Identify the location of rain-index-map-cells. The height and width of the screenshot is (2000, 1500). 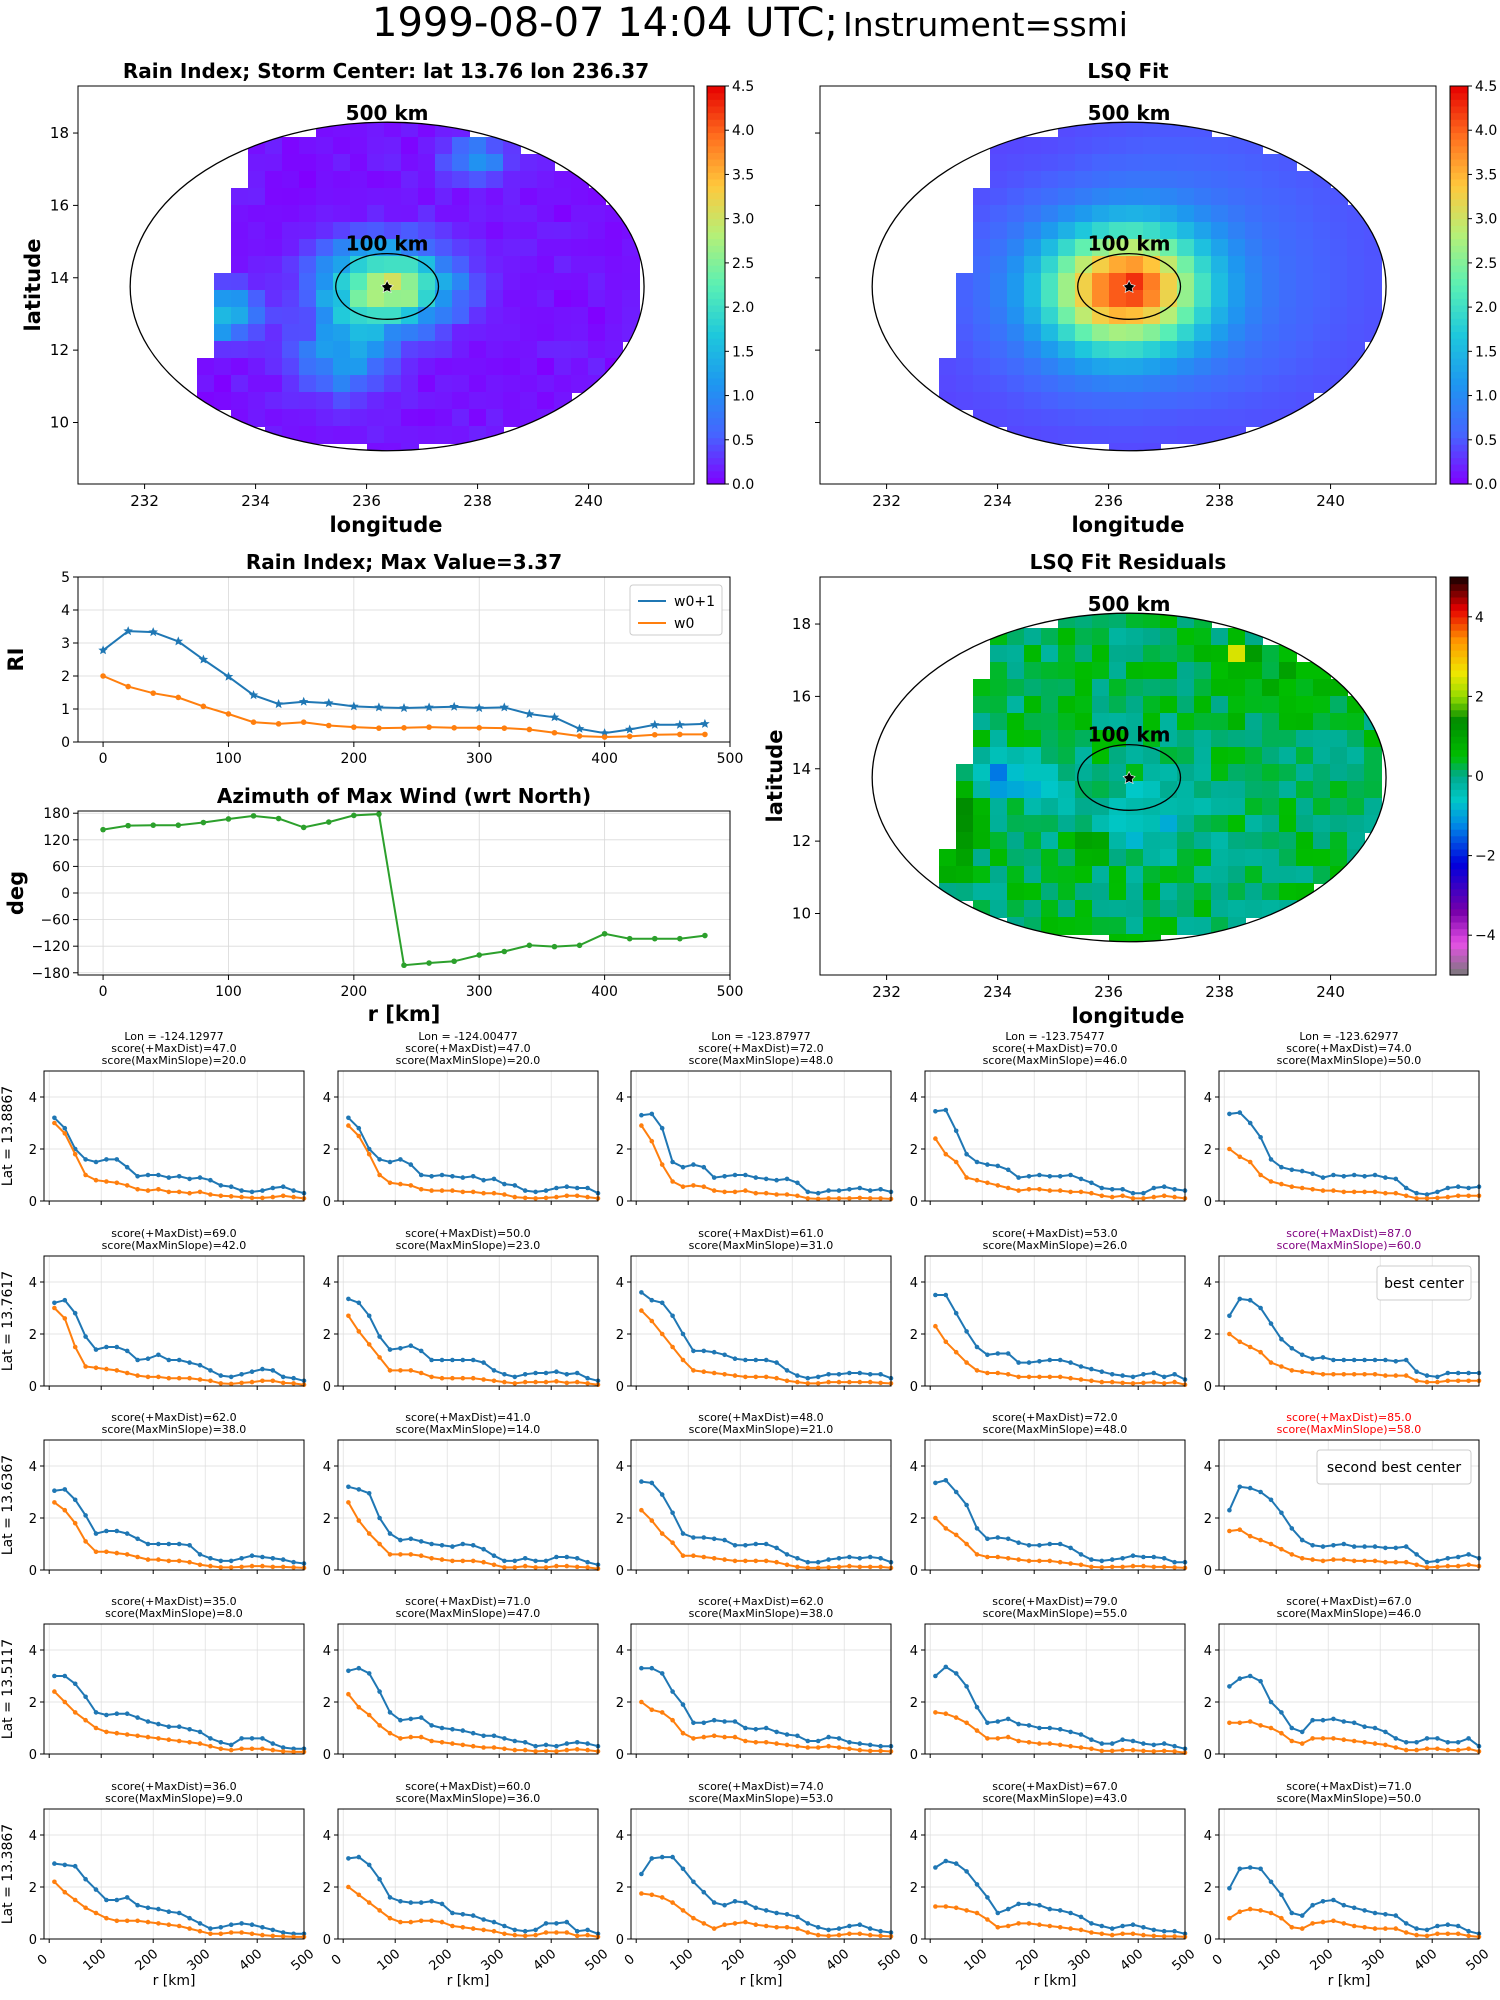
(418, 286).